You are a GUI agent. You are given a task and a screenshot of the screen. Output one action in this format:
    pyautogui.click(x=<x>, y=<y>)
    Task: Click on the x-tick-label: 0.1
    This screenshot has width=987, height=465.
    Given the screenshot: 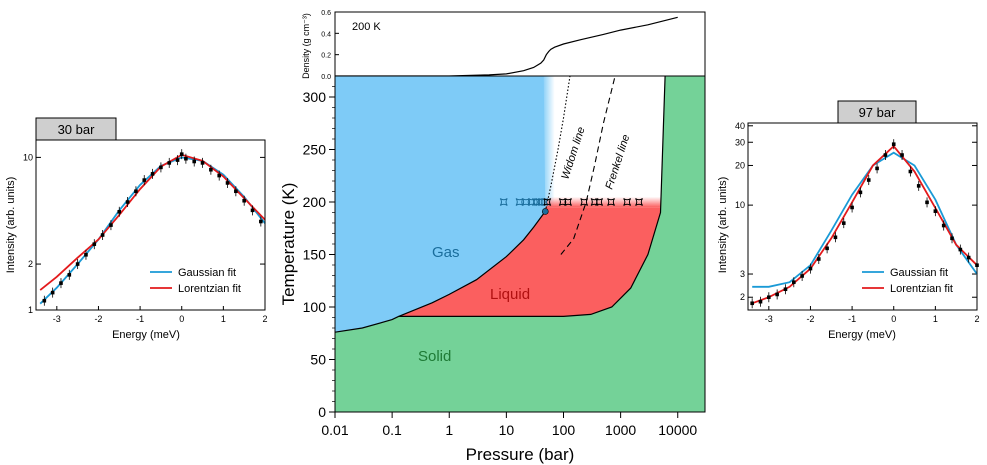 What is the action you would take?
    pyautogui.click(x=392, y=430)
    